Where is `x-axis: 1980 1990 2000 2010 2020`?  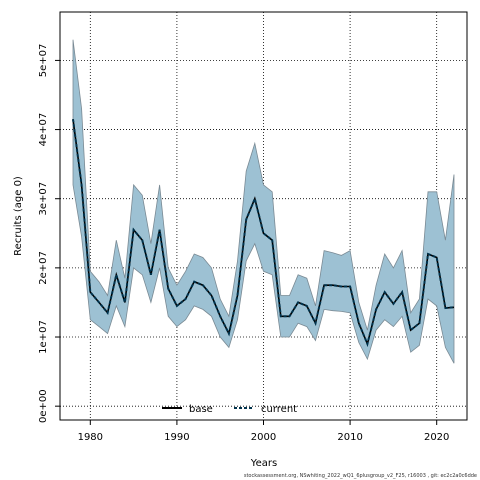
x-axis: 1980 1990 2000 2010 2020 is located at coordinates (263, 431).